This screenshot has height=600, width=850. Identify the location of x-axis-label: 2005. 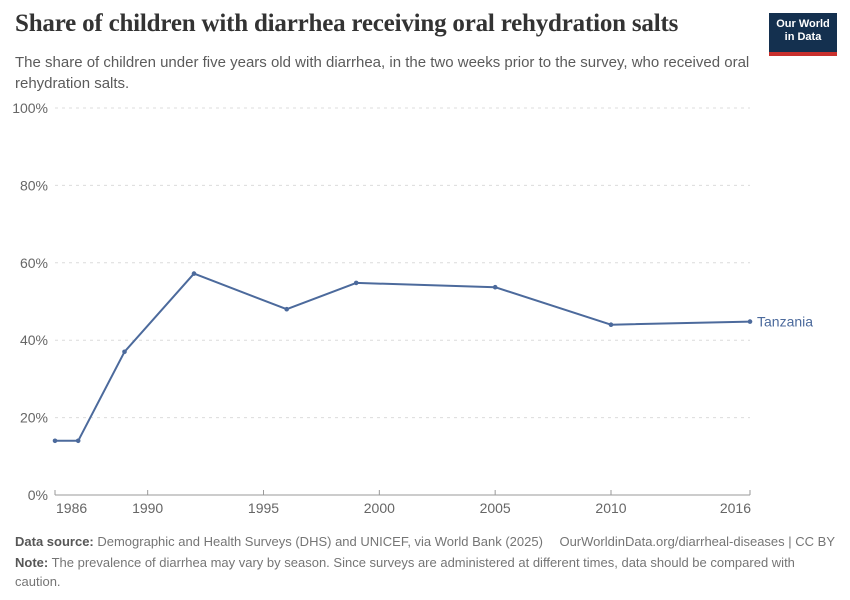
(495, 508).